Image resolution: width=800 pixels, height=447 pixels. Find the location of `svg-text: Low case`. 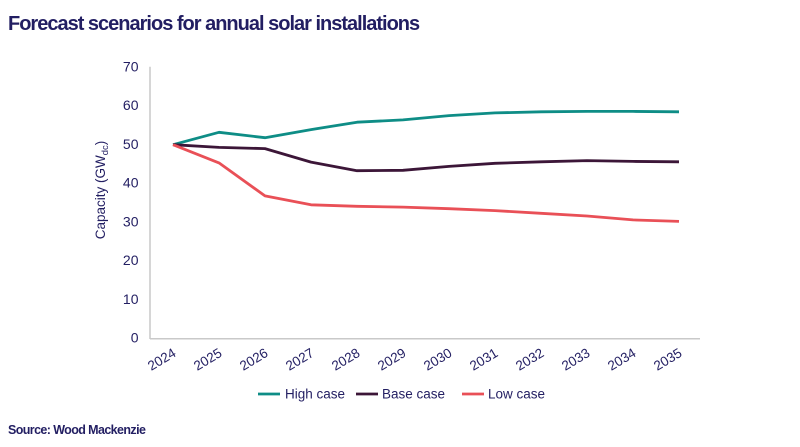

svg-text: Low case is located at coordinates (516, 394).